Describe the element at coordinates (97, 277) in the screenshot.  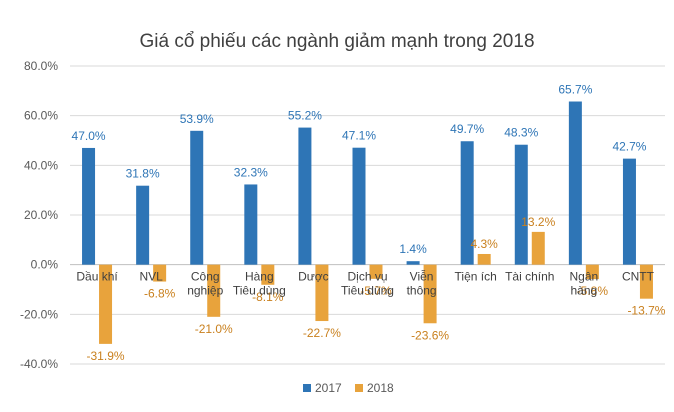
I see `category-label: Dầu khí` at that location.